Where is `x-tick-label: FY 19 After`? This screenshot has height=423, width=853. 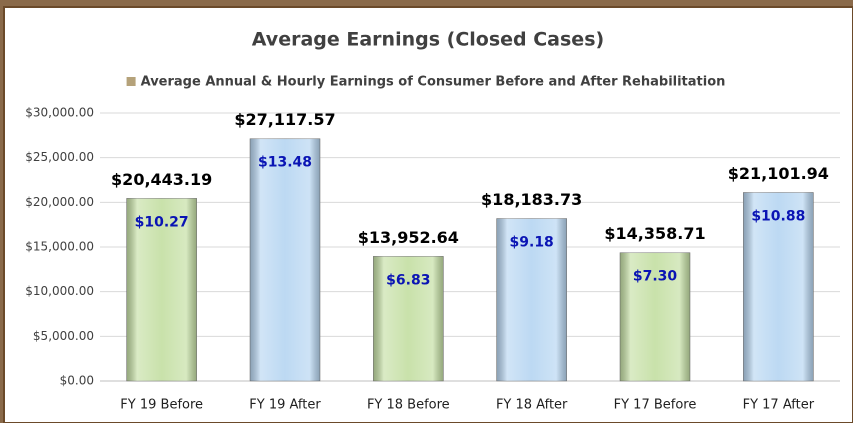 x-tick-label: FY 19 After is located at coordinates (285, 405).